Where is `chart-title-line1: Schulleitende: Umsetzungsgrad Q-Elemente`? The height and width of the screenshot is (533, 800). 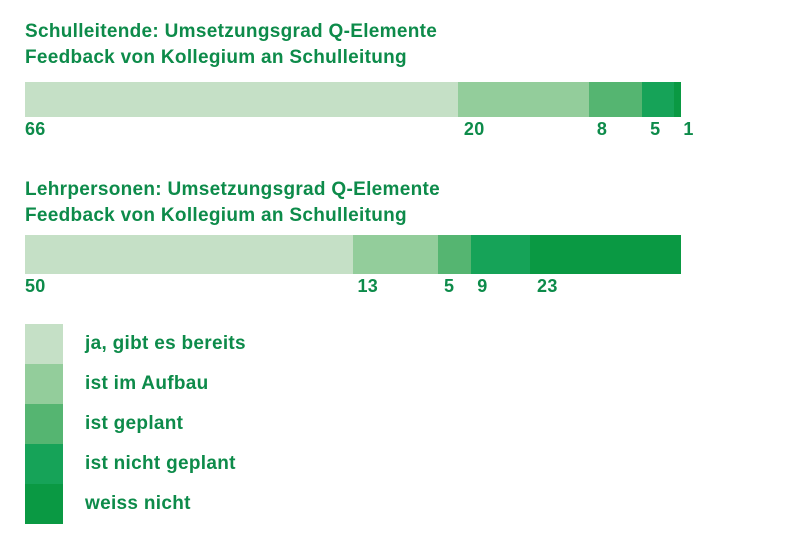
chart-title-line1: Schulleitende: Umsetzungsgrad Q-Elemente is located at coordinates (231, 31).